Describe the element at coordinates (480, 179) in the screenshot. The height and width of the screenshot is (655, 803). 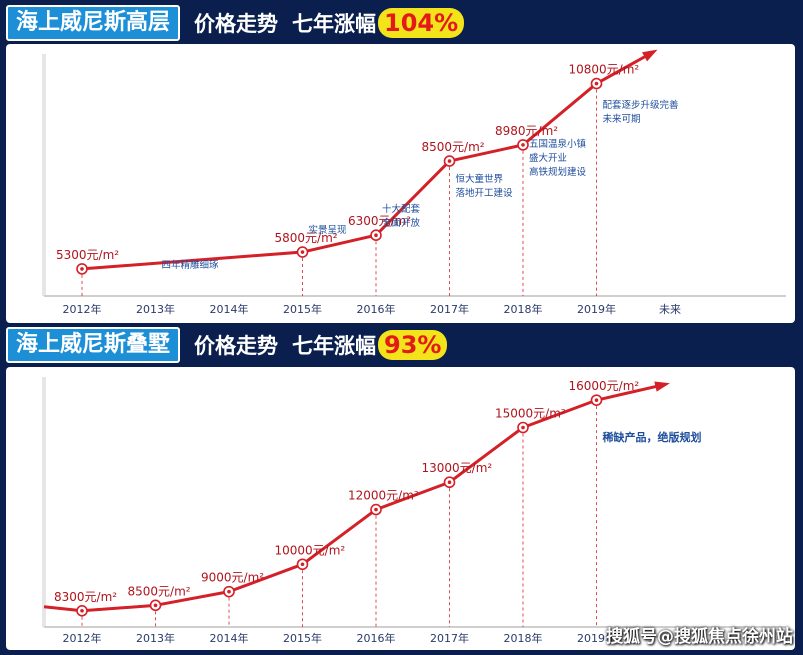
I see `annotation-text: 恒大童世界` at that location.